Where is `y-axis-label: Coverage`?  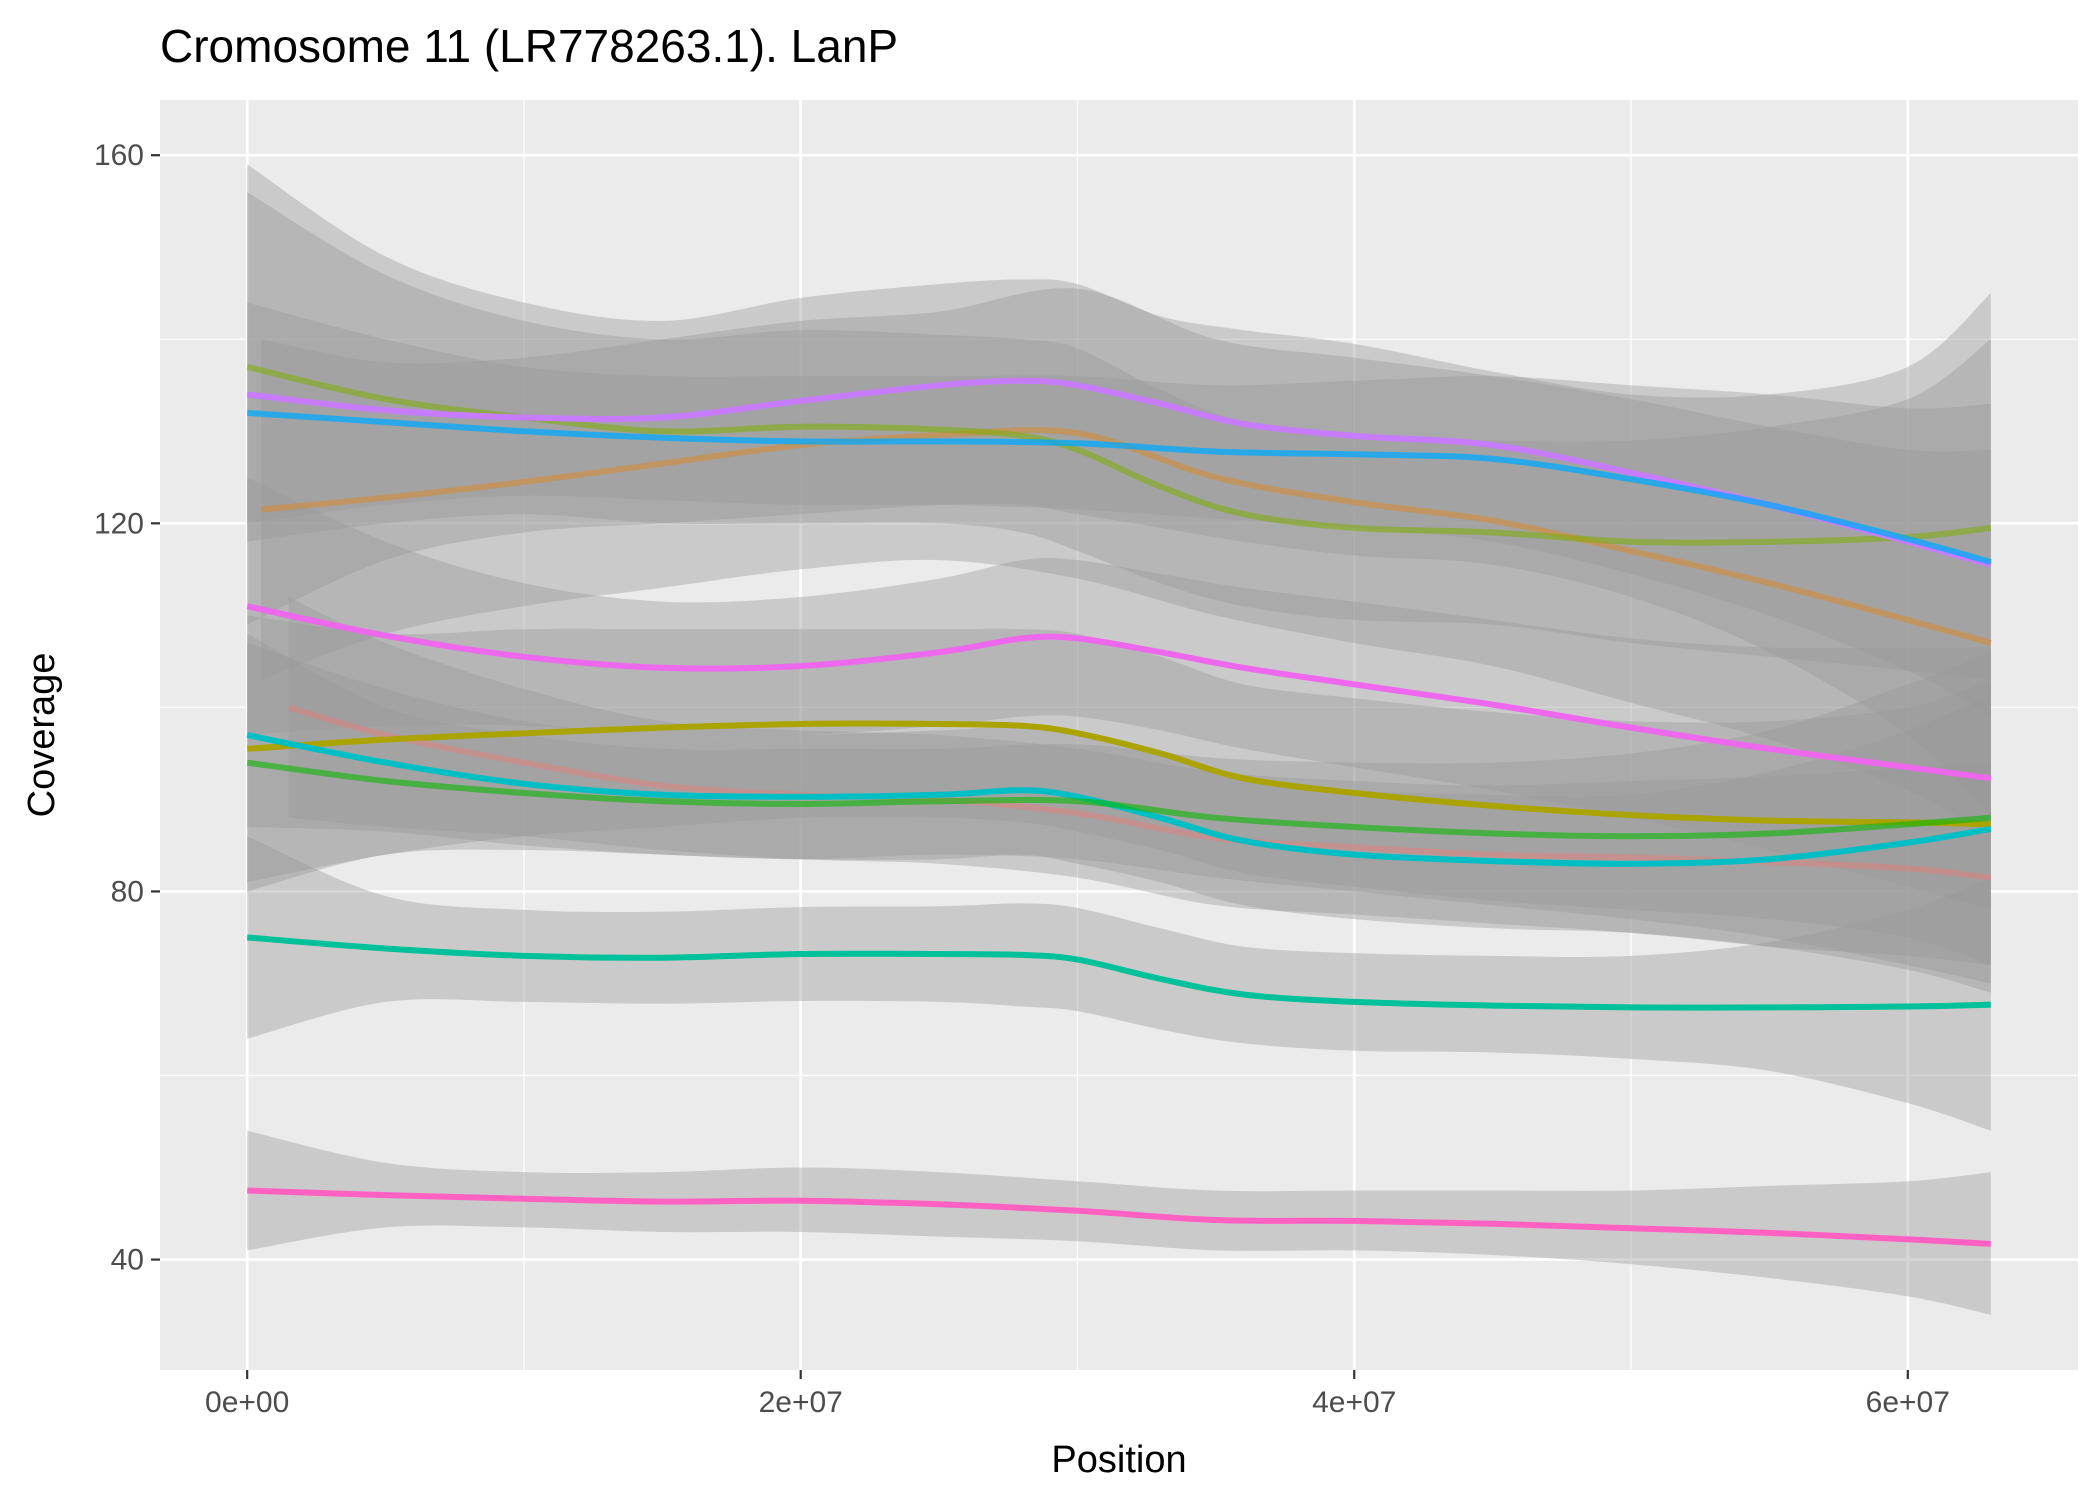 y-axis-label: Coverage is located at coordinates (42, 735).